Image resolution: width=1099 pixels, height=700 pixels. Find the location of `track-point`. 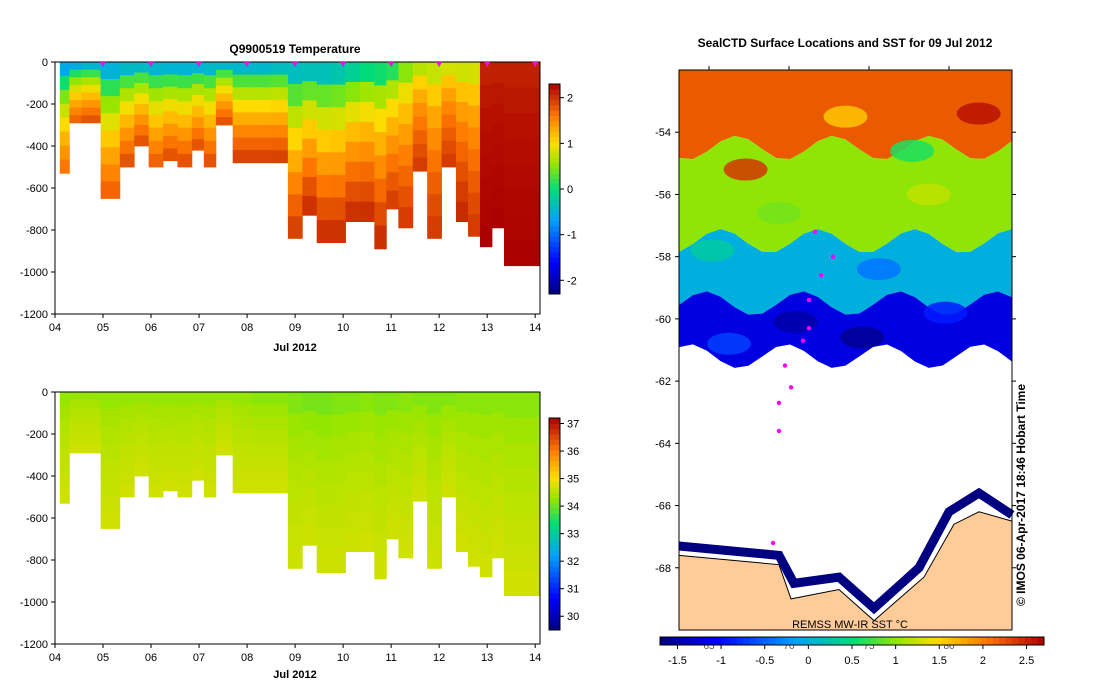

track-point is located at coordinates (815, 231).